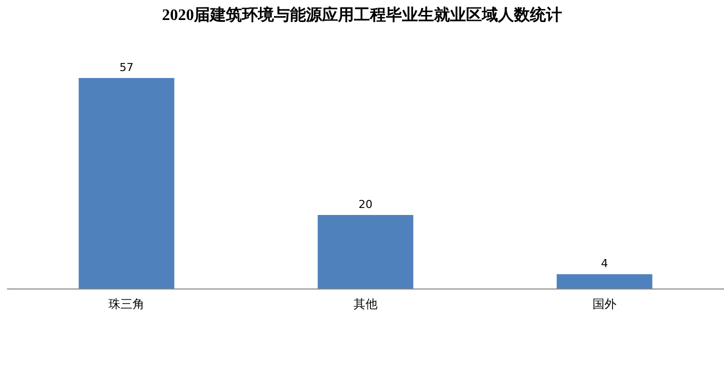  What do you see at coordinates (604, 304) in the screenshot?
I see `x-tick-label: 国外` at bounding box center [604, 304].